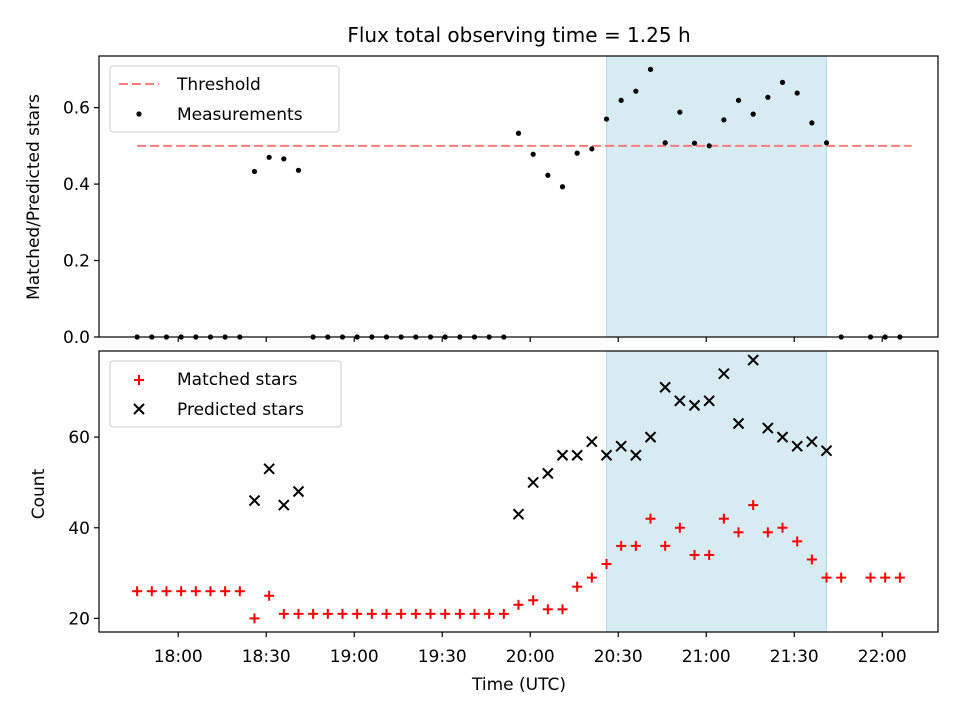 The image size is (960, 720). Describe the element at coordinates (76, 262) in the screenshot. I see `top-y-tick-label: 0.2` at that location.